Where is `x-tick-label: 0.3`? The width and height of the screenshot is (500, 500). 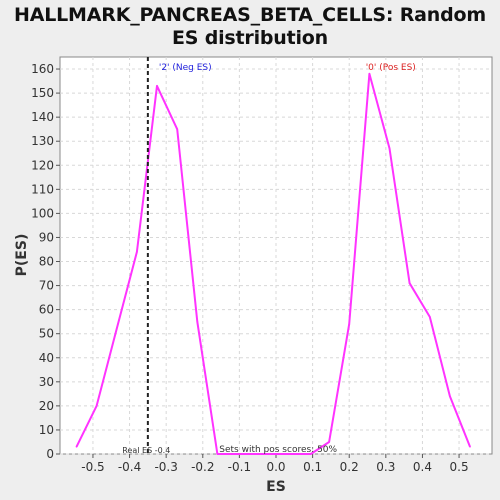
x-tick-label: 0.3 is located at coordinates (385, 467).